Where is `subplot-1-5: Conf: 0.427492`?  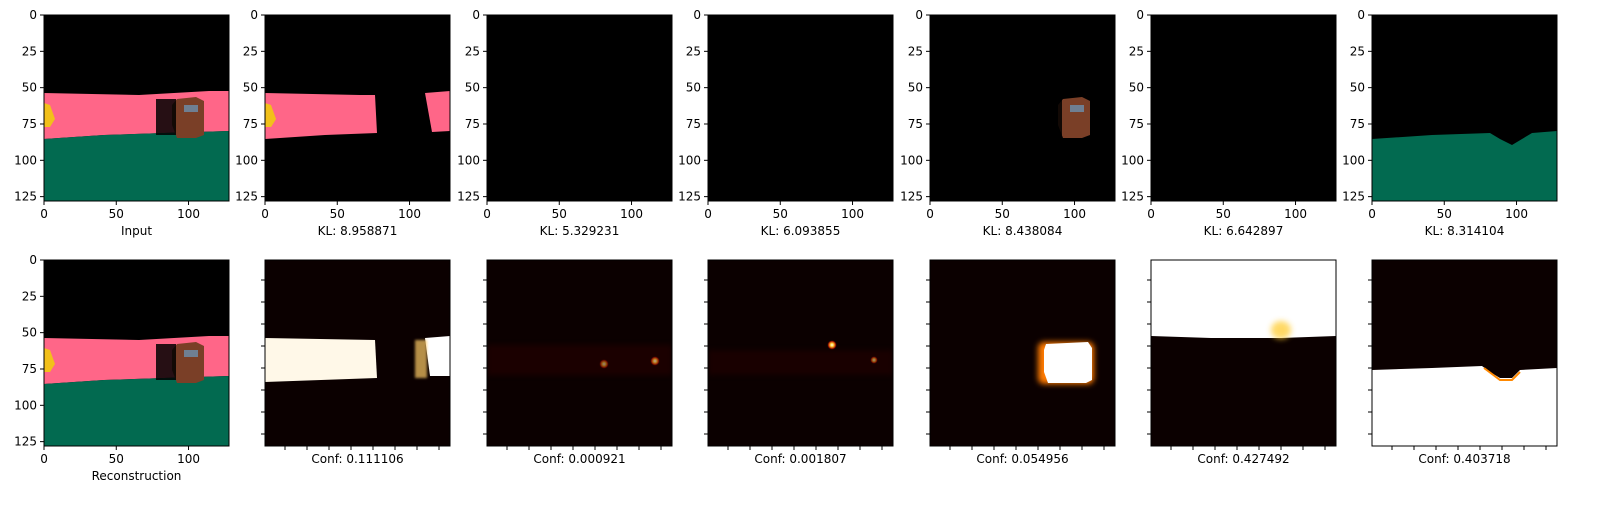
subplot-1-5: Conf: 0.427492 is located at coordinates (1242, 362).